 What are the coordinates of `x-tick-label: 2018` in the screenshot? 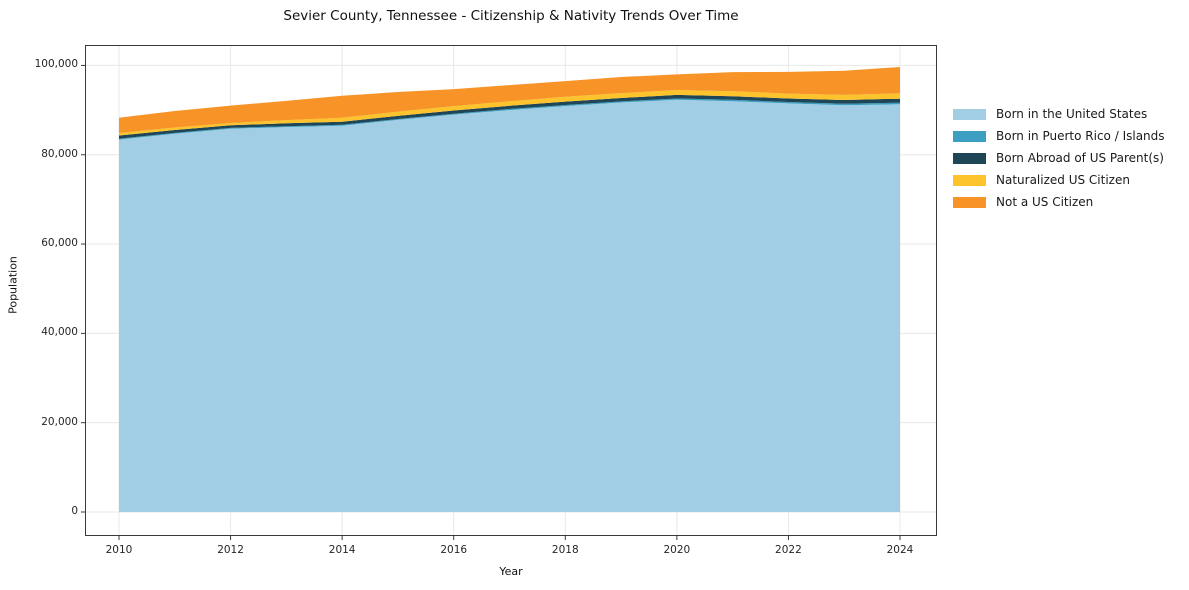 It's located at (565, 550).